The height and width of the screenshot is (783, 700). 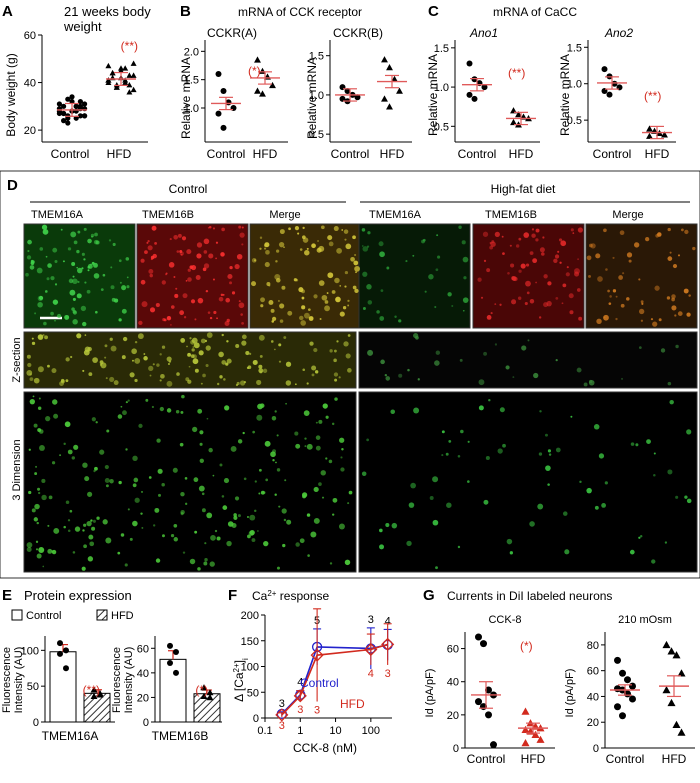 I want to click on image-hfd-3d, so click(x=528, y=482).